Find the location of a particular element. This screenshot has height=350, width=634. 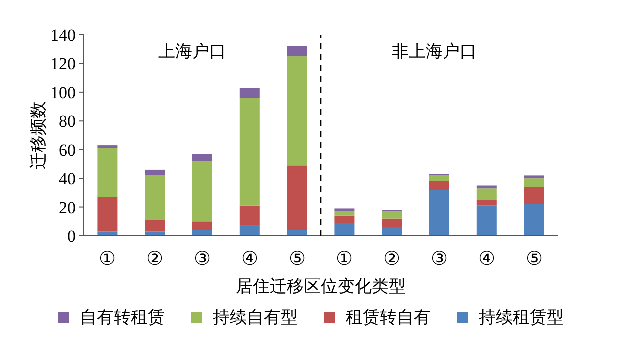

y-tick-label: 60 is located at coordinates (67, 150).